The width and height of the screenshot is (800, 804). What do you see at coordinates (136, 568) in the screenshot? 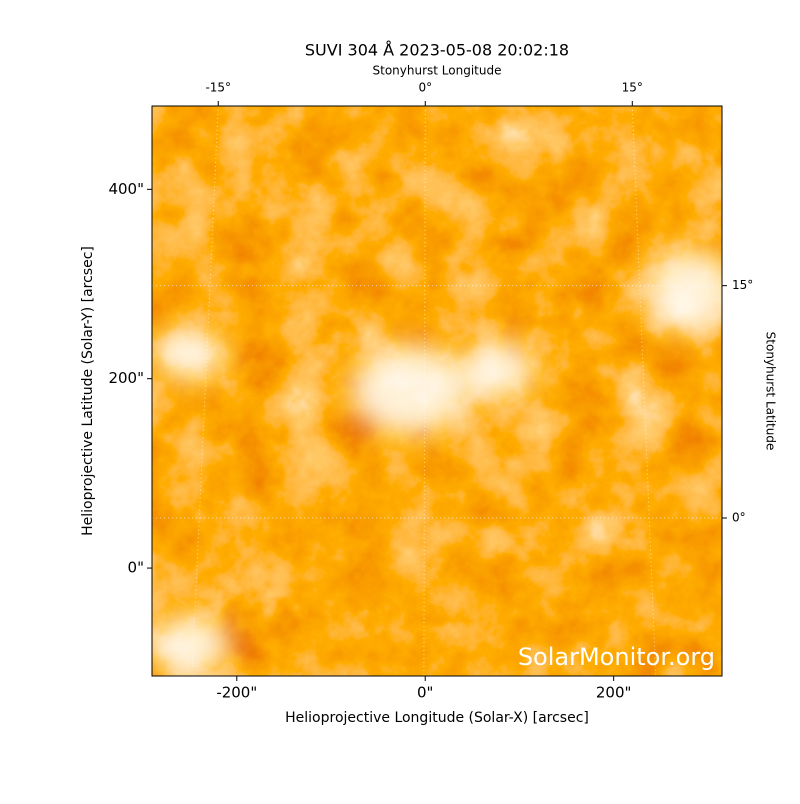
I see `y-tick-label: 0"` at bounding box center [136, 568].